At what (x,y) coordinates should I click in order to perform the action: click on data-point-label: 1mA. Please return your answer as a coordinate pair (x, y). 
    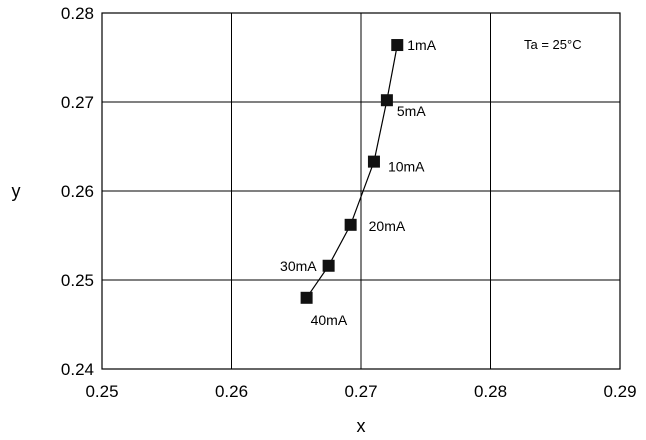
    Looking at the image, I should click on (421, 45).